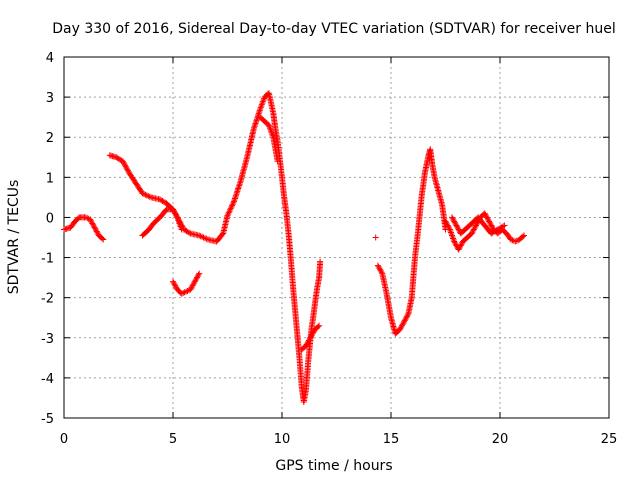 Image resolution: width=640 pixels, height=480 pixels. Describe the element at coordinates (47, 419) in the screenshot. I see `y-tick-label: -5` at that location.